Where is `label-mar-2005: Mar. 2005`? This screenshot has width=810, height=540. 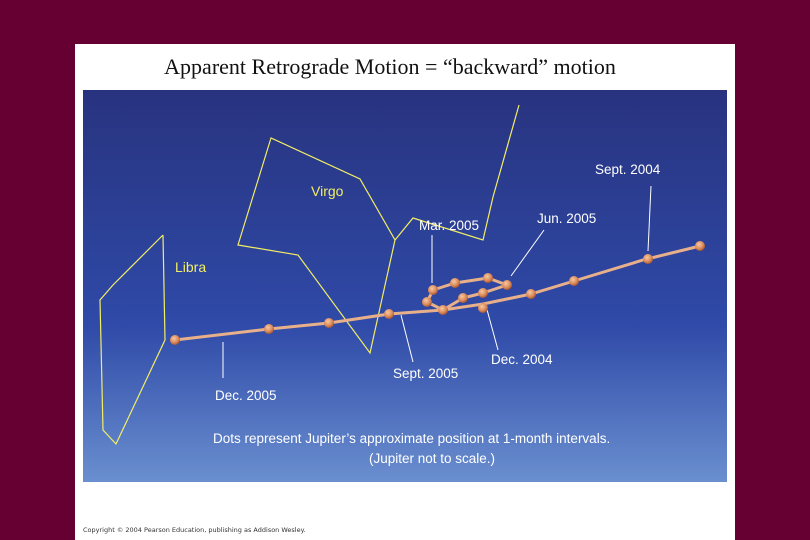 label-mar-2005: Mar. 2005 is located at coordinates (449, 225).